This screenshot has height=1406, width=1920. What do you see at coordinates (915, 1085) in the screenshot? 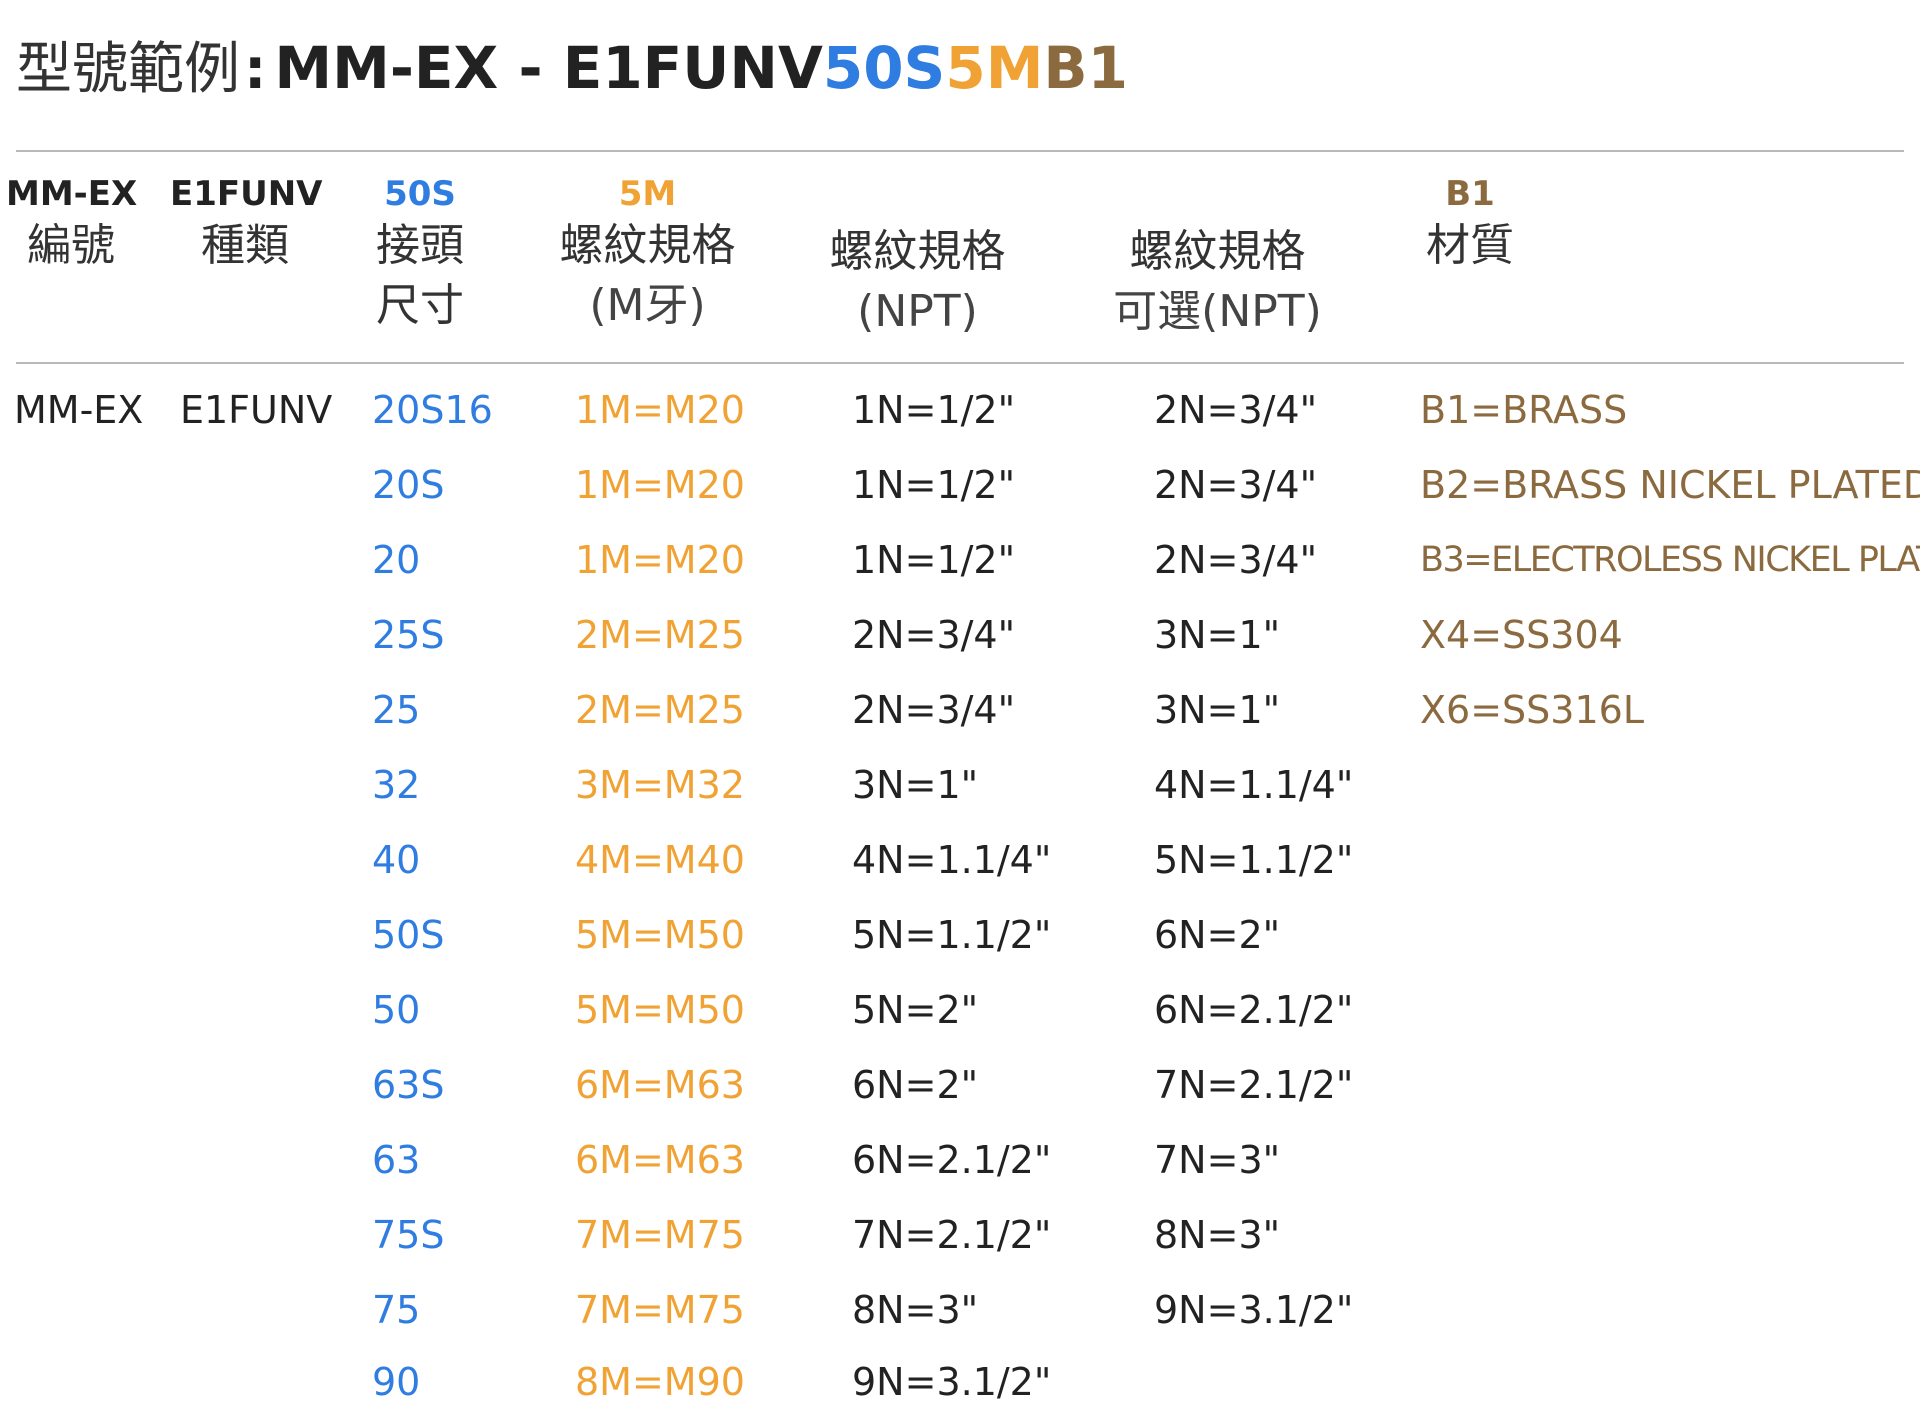
I see `cell-npt: 6N=2"` at bounding box center [915, 1085].